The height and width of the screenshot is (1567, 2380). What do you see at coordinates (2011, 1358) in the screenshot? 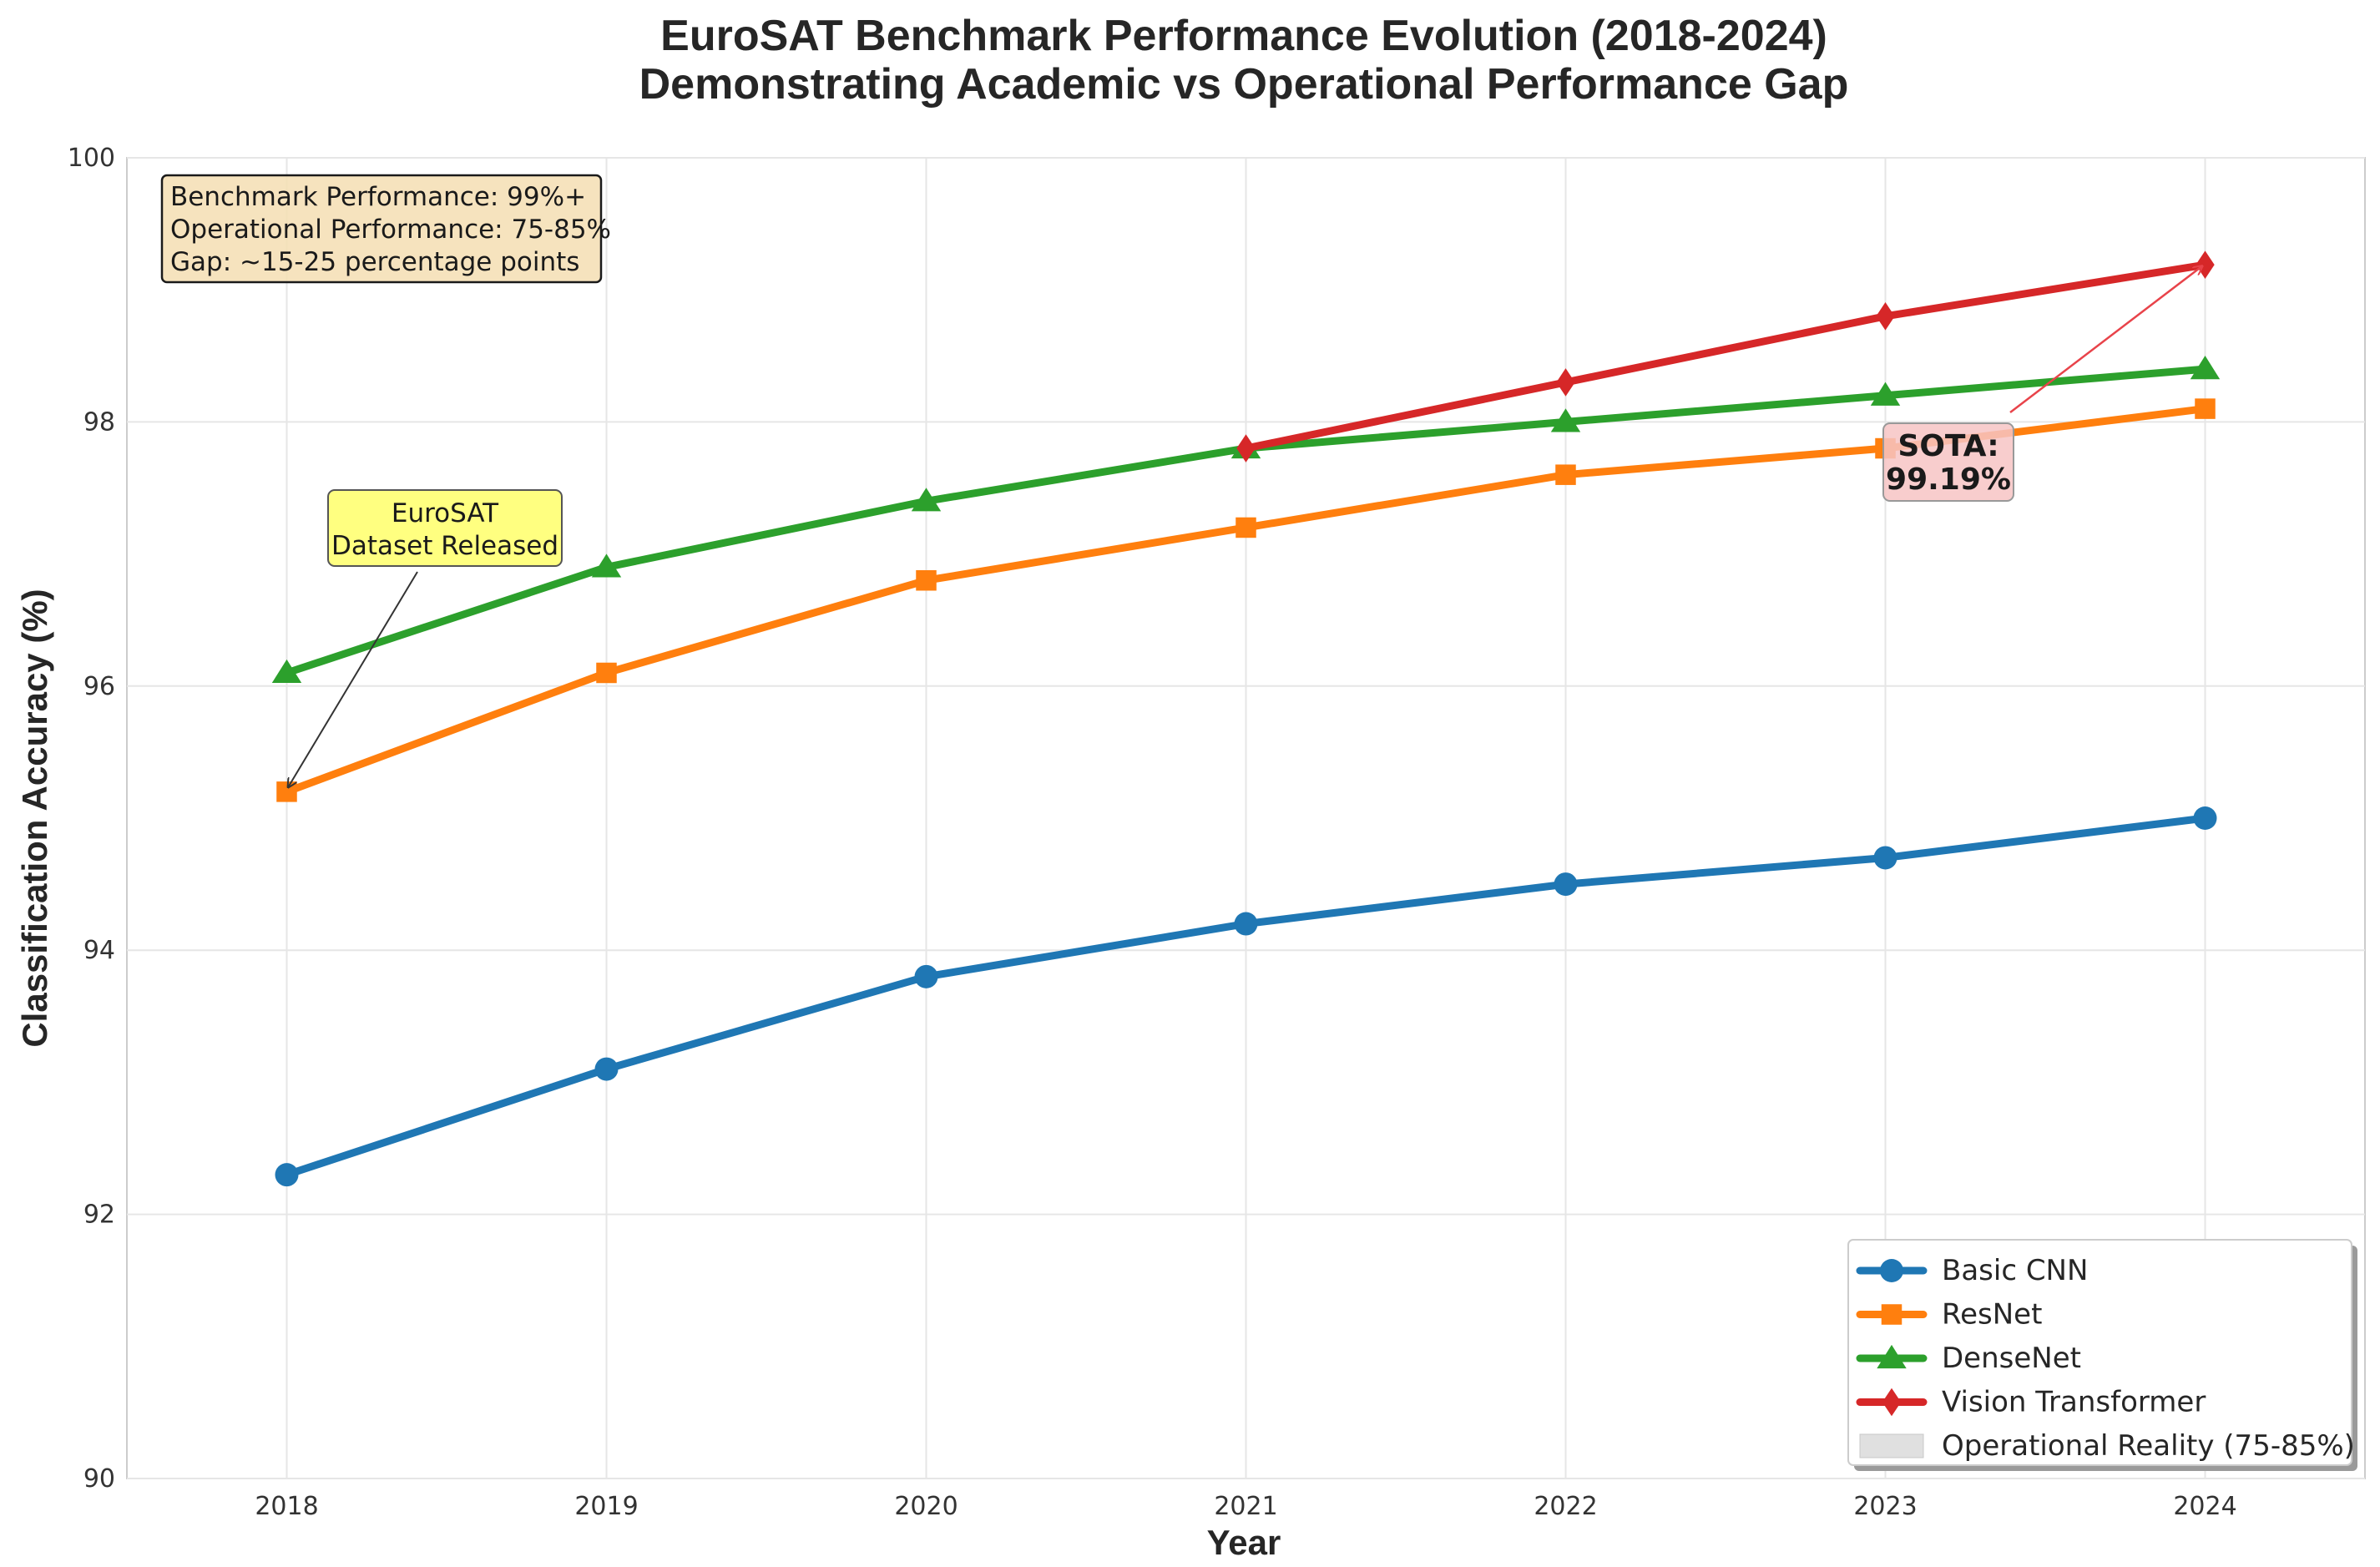
I see `legend-label: DenseNet` at bounding box center [2011, 1358].